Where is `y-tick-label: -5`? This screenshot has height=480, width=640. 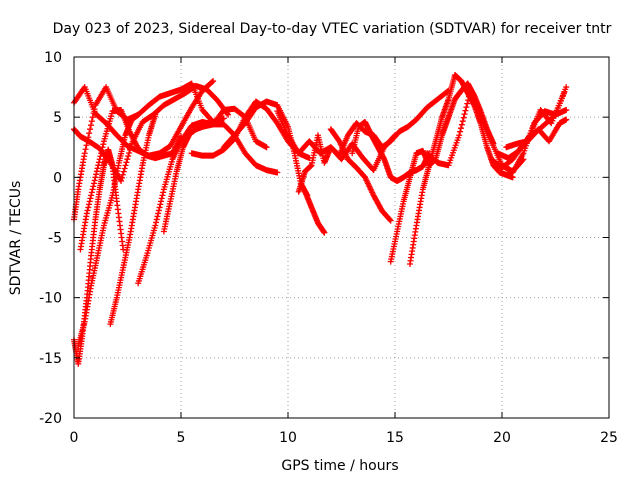
y-tick-label: -5 is located at coordinates (55, 239).